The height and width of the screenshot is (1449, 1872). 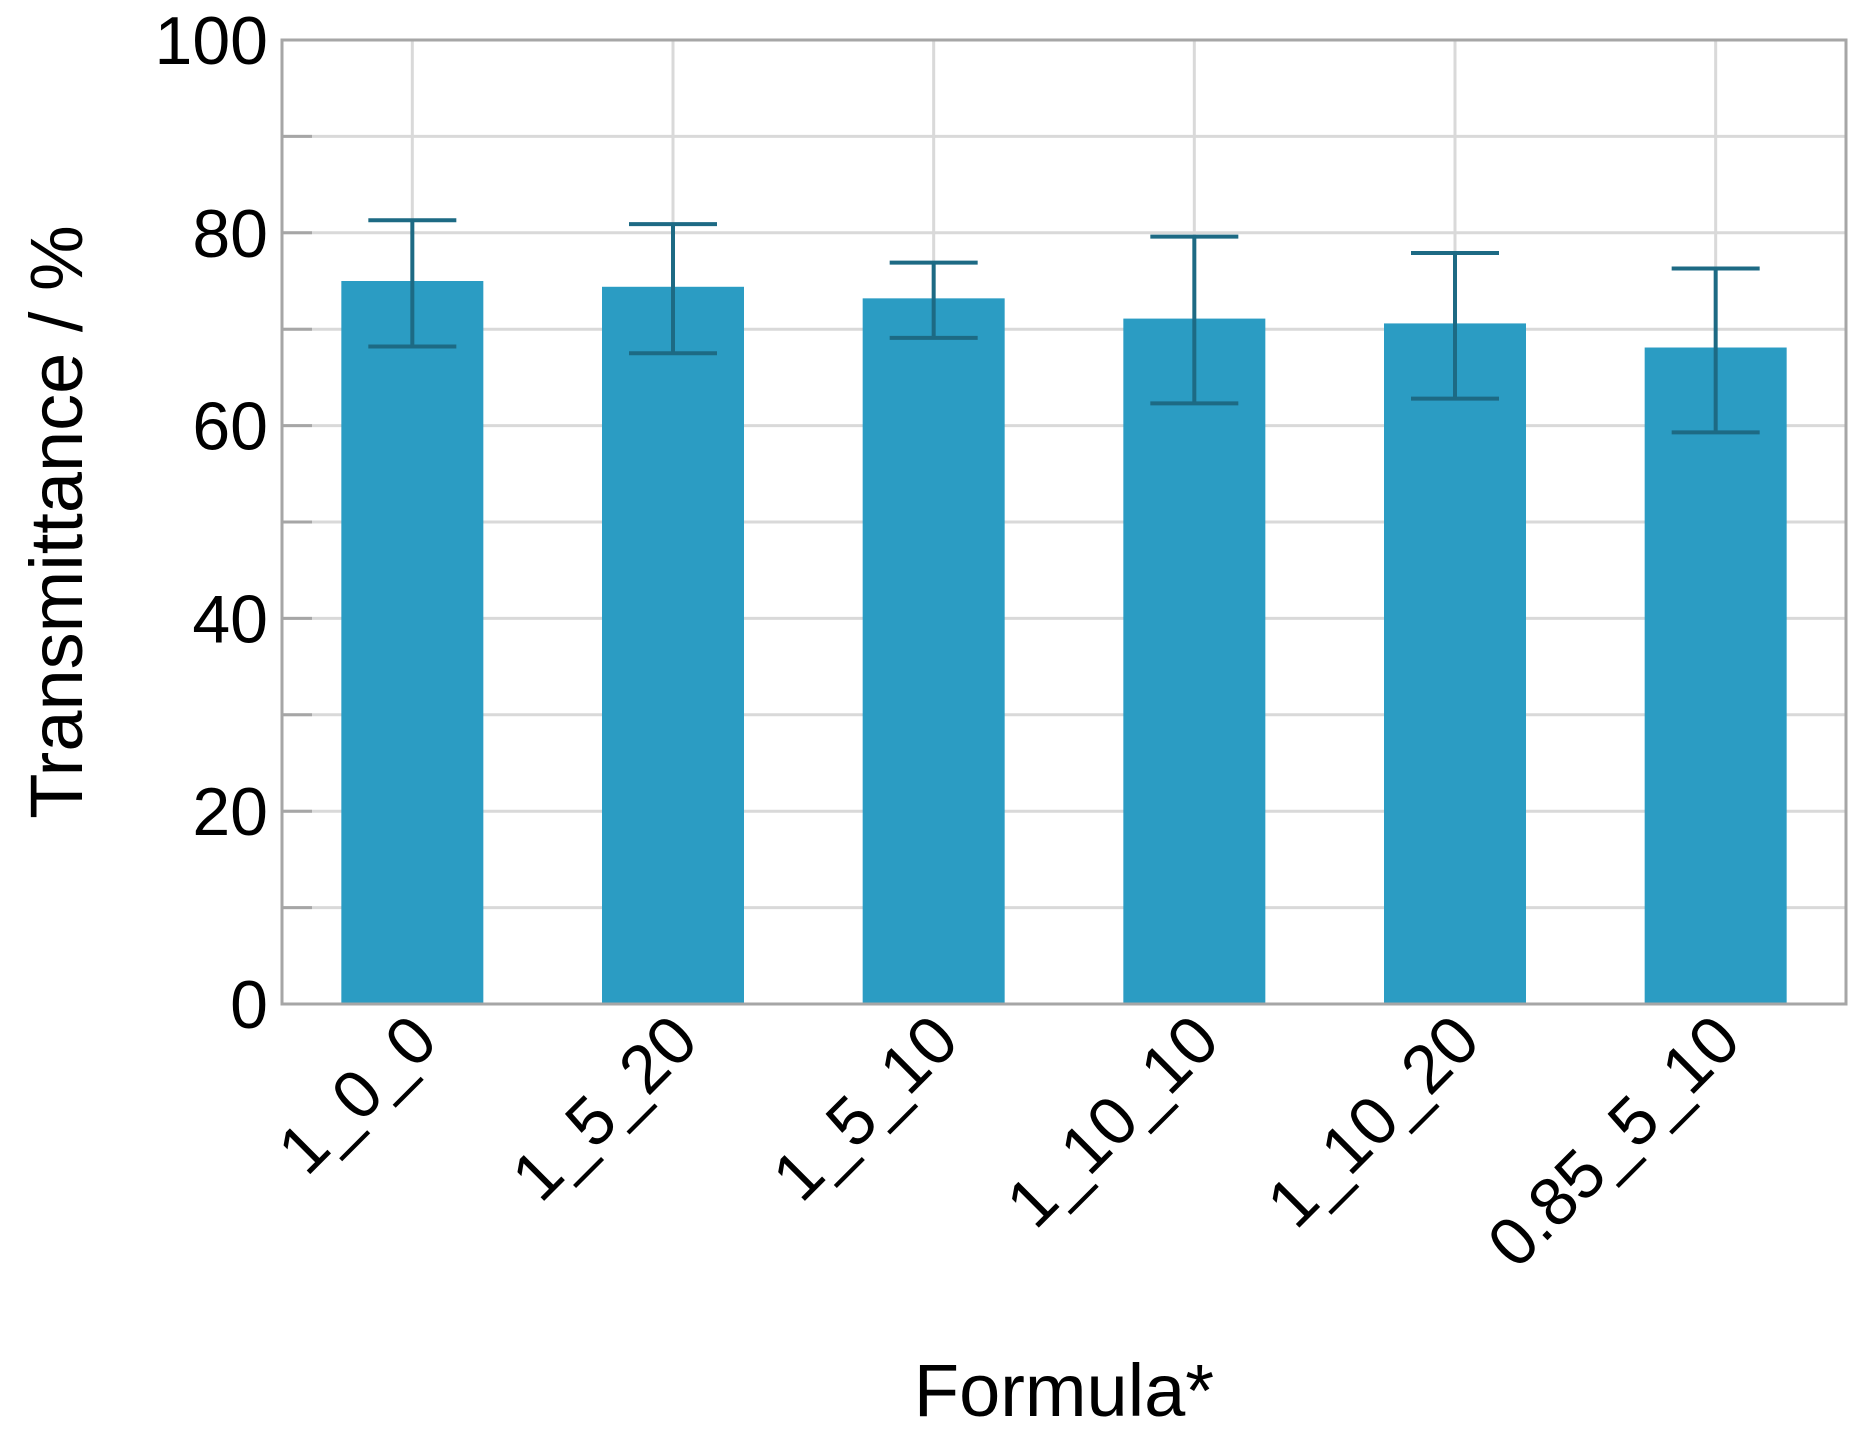 I want to click on y-axis-label: Transmittance / %, so click(x=56, y=522).